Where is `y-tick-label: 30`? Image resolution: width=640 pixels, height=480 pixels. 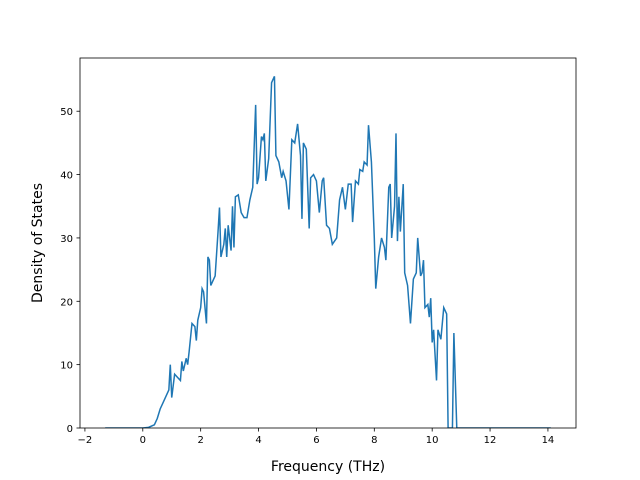
y-tick-label: 30 is located at coordinates (66, 239).